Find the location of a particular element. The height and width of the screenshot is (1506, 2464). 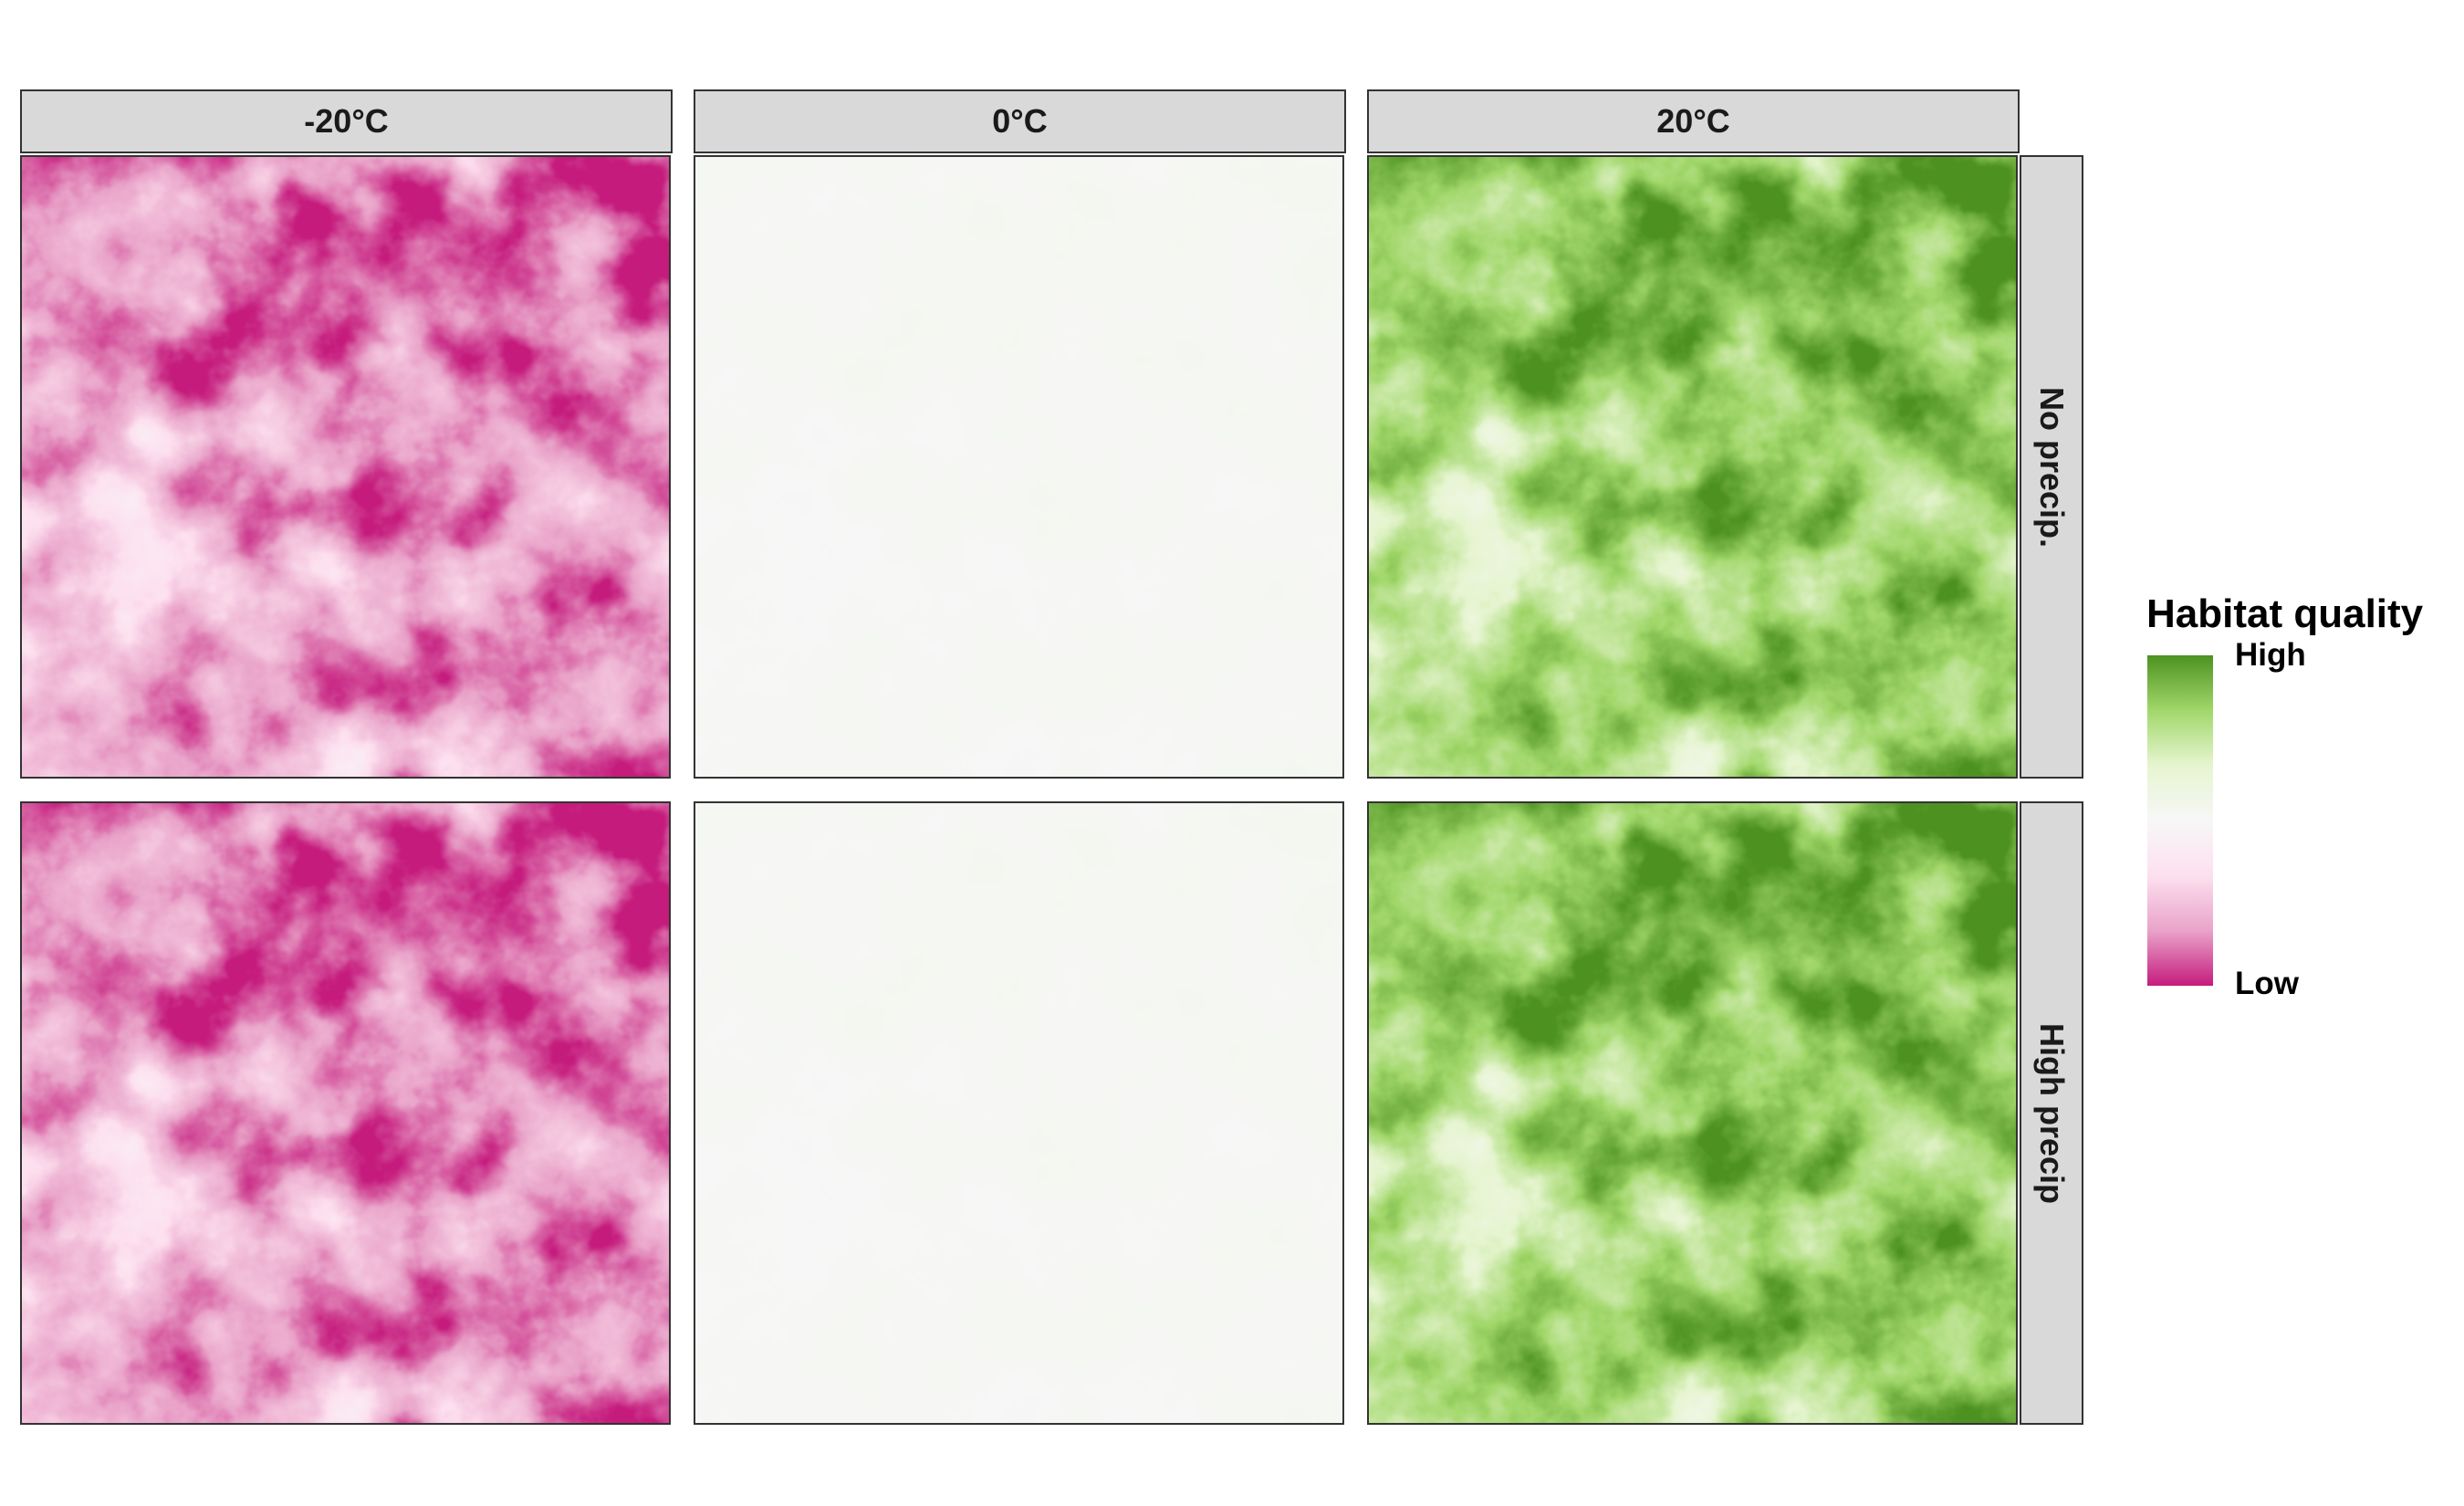

facet-strip-col-2: 0°C is located at coordinates (1020, 121).